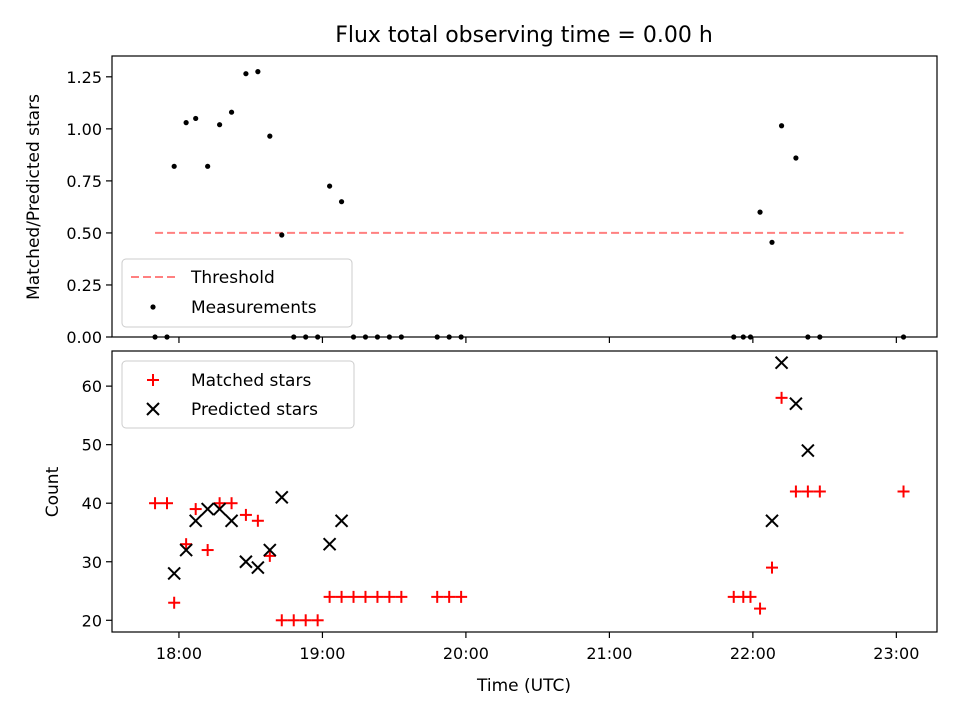  Describe the element at coordinates (153, 307) in the screenshot. I see `legend-measurements-marker` at that location.